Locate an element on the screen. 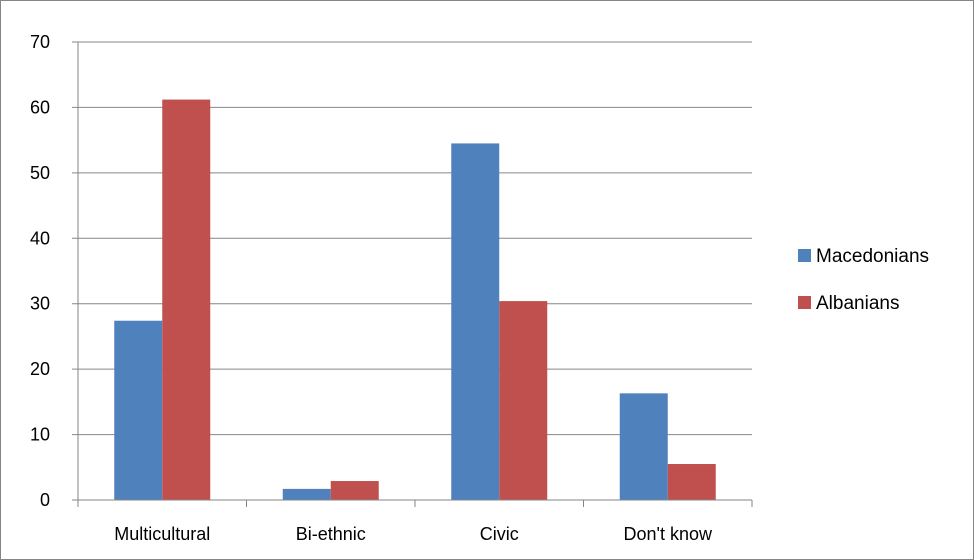 The height and width of the screenshot is (560, 974). x-tick-label: Bi-ethnic is located at coordinates (331, 534).